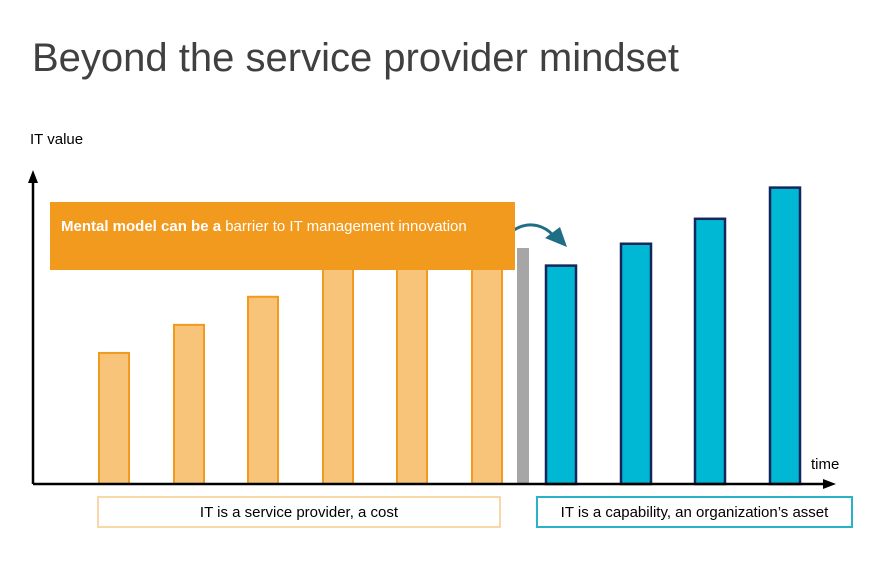 Image resolution: width=887 pixels, height=585 pixels. Describe the element at coordinates (141, 226) in the screenshot. I see `banner-bold-text: Mental model can be a` at that location.